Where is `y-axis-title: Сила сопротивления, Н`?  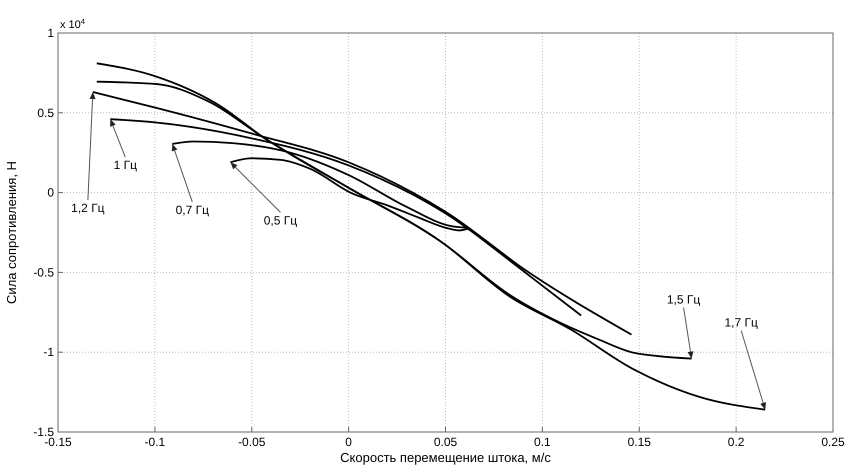 y-axis-title: Сила сопротивления, Н is located at coordinates (11, 232).